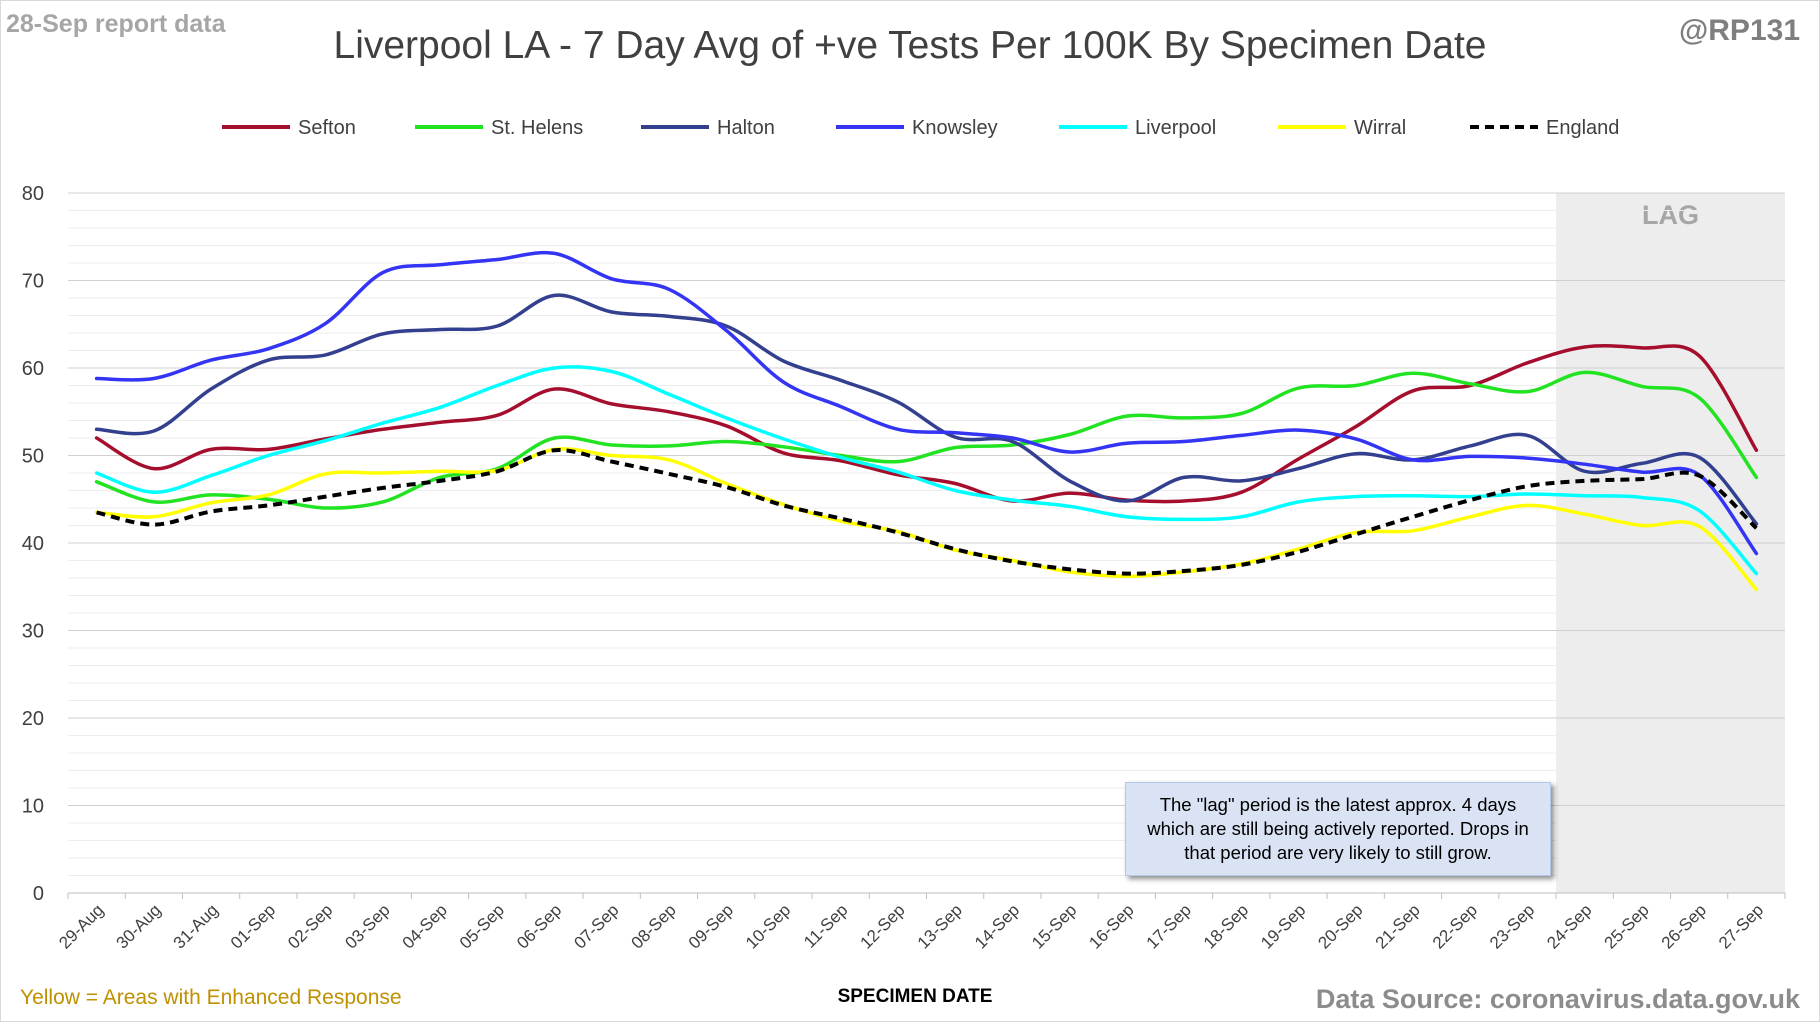 Image resolution: width=1820 pixels, height=1022 pixels. Describe the element at coordinates (940, 926) in the screenshot. I see `x-tick-label: 13-Sep` at that location.